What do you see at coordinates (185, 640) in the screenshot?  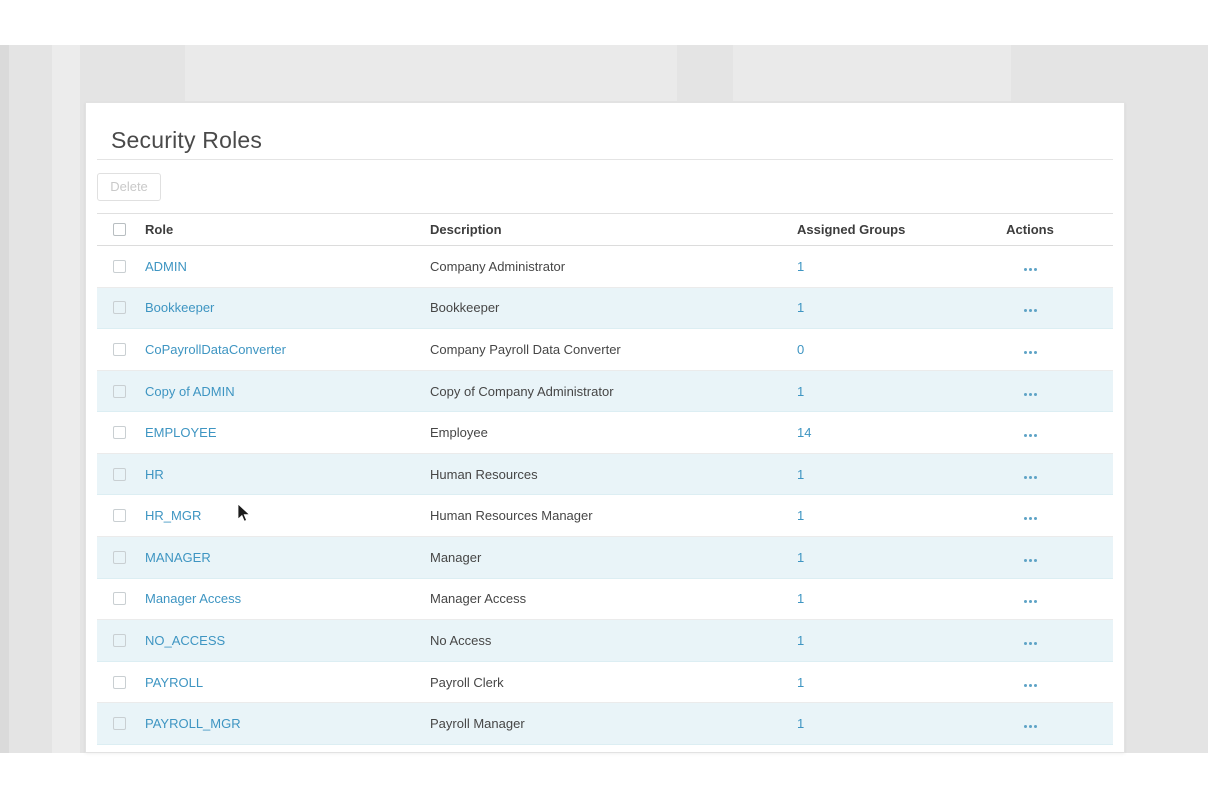 I see `role-link: NO_ACCESS` at bounding box center [185, 640].